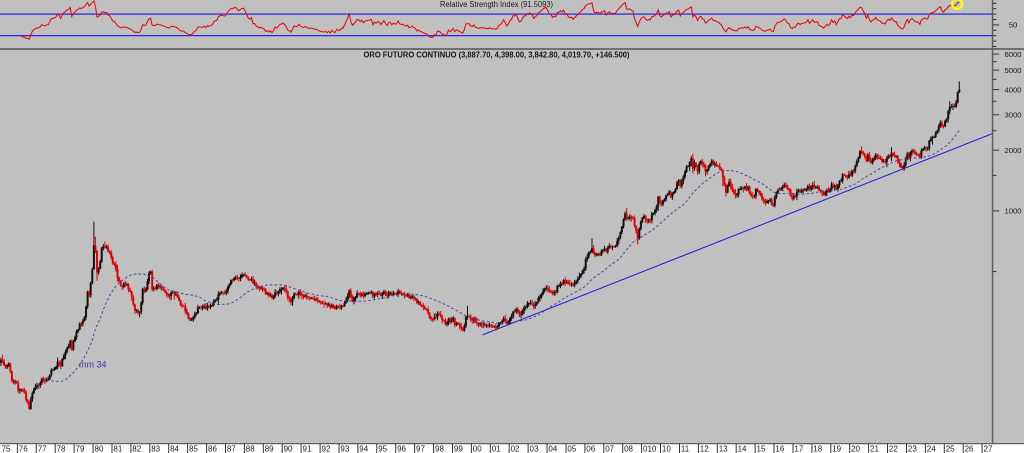 The width and height of the screenshot is (1024, 453). I want to click on svg-text: 19, so click(836, 448).